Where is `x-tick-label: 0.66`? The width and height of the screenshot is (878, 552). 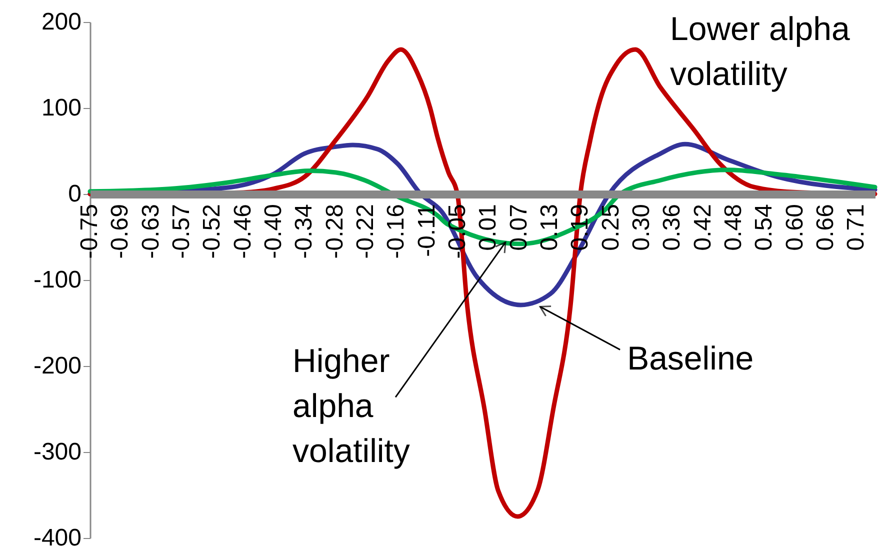
x-tick-label: 0.66 is located at coordinates (825, 227).